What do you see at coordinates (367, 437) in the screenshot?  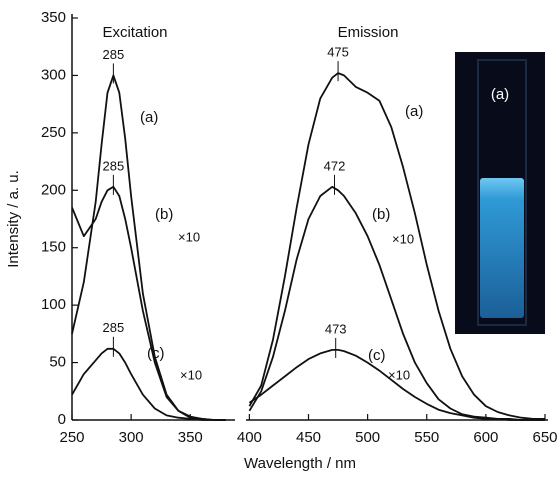 I see `x-tick-label: 500` at bounding box center [367, 437].